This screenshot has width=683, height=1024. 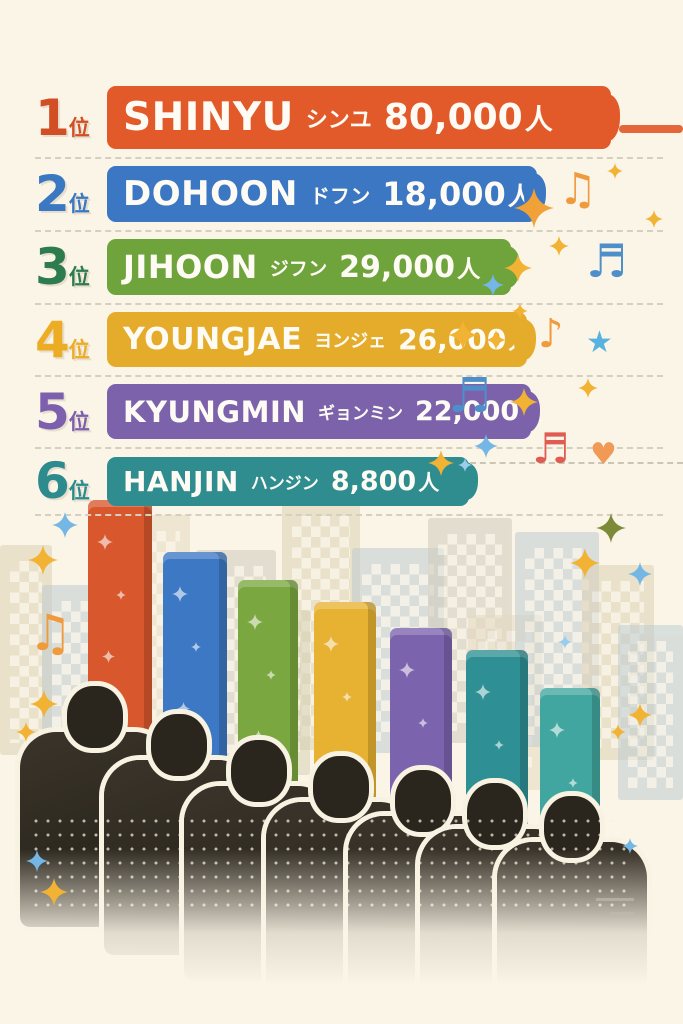 I want to click on ranking-row-3: 3 位 JIHOON ジフン 29,000人, so click(x=349, y=272).